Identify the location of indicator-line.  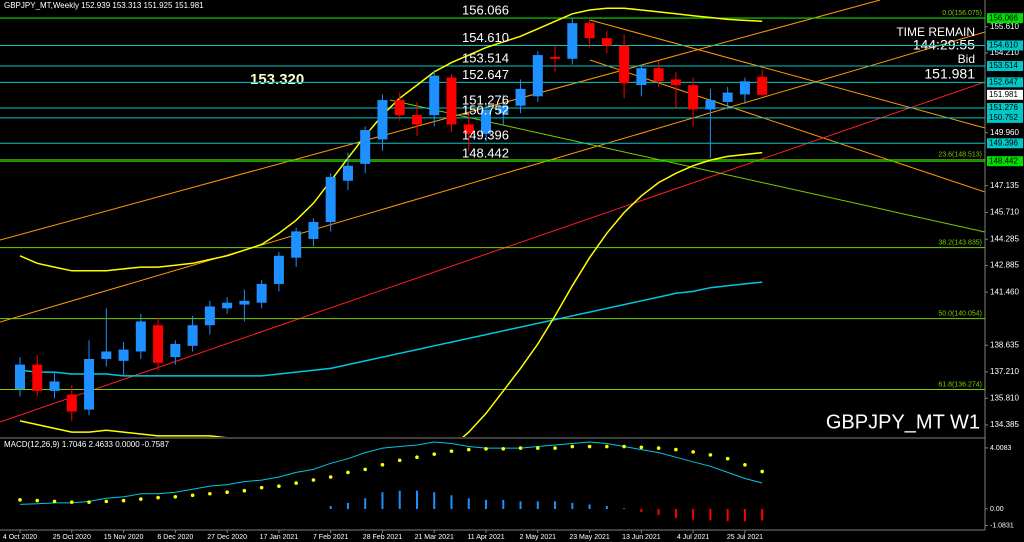
(391, 329).